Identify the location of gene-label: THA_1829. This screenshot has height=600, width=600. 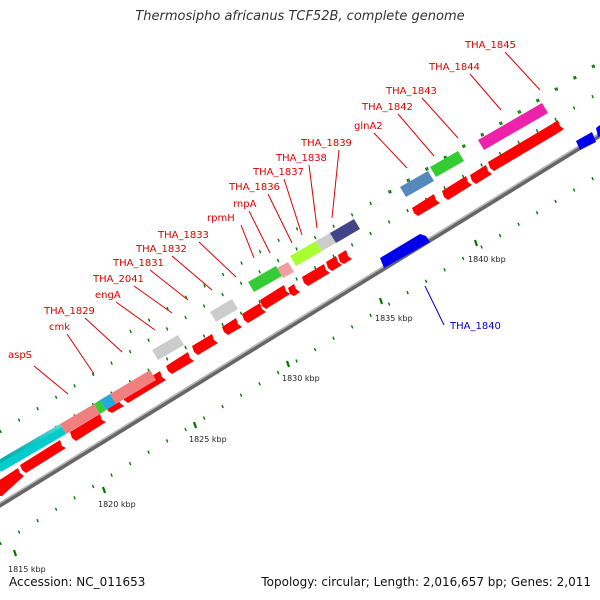
(69, 311).